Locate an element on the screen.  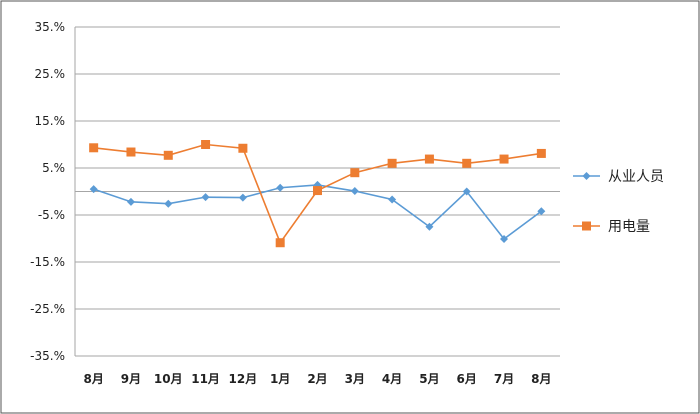
y-tick-label: -35.% is located at coordinates (47, 356).